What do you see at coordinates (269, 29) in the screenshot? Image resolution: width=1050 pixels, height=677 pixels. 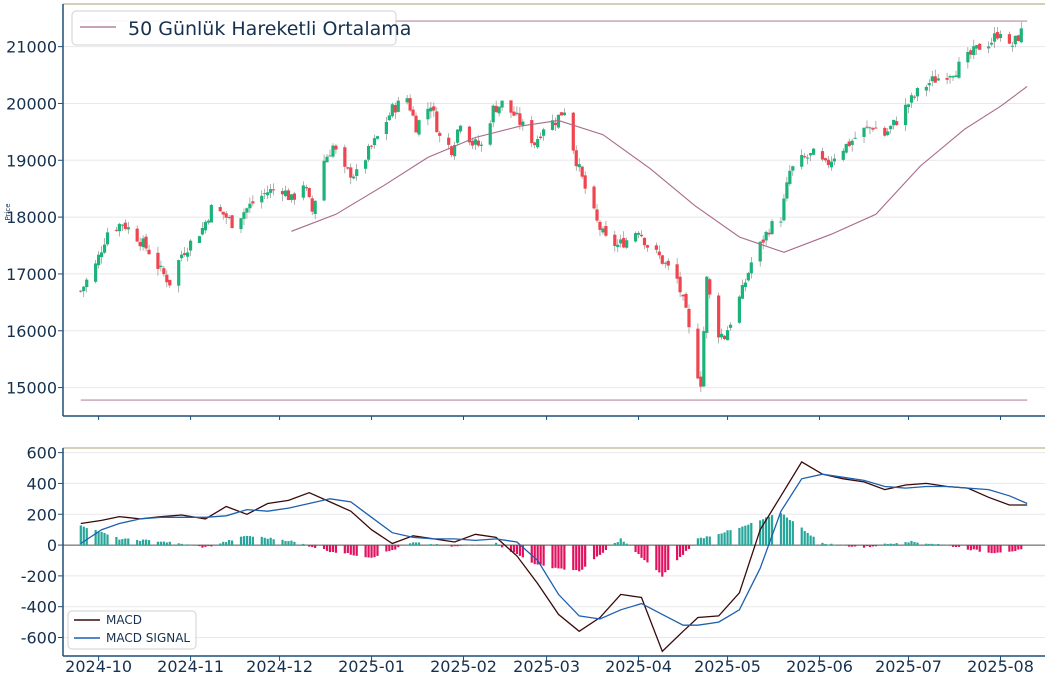 I see `ma-legend-label: 50 Günlük Hareketli Ortalama` at bounding box center [269, 29].